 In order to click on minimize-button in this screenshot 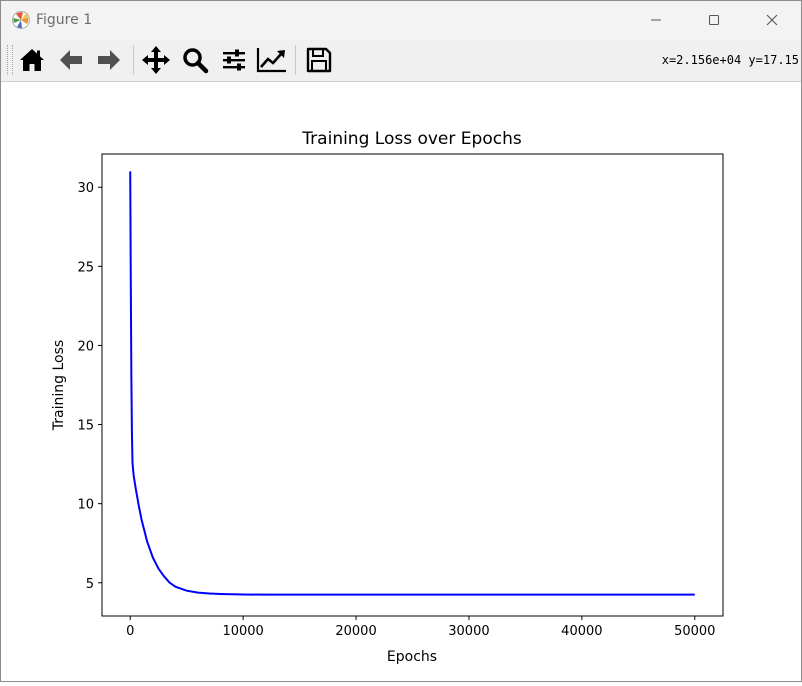, I will do `click(656, 20)`.